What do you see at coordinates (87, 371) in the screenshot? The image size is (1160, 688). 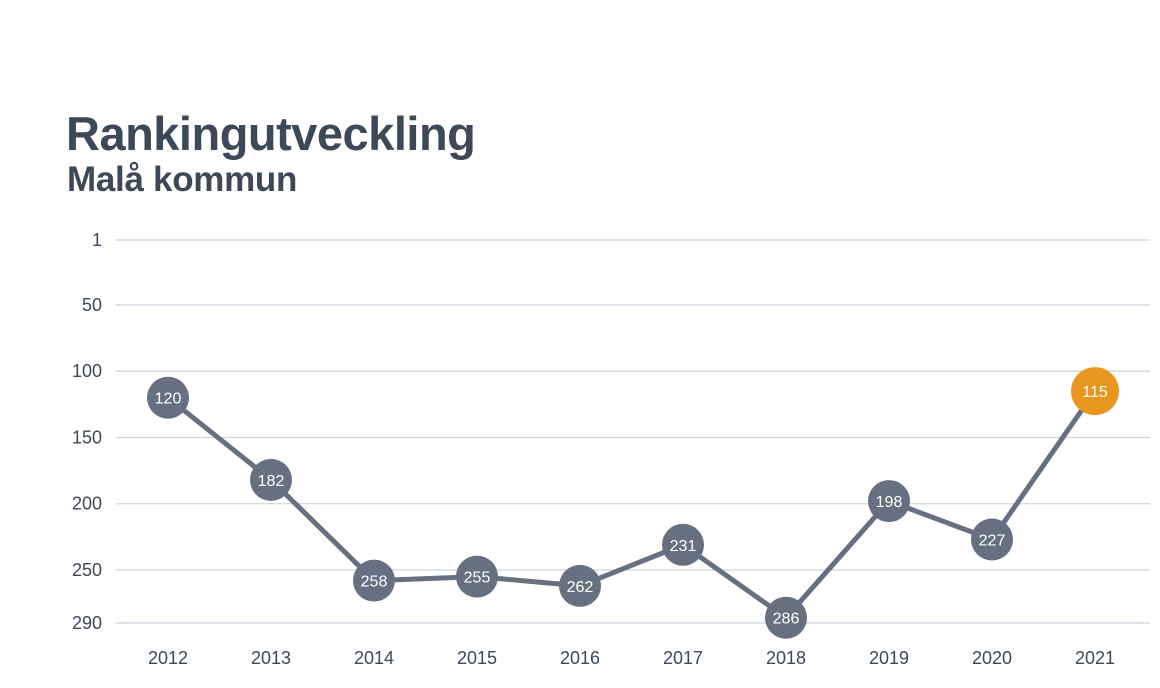 I see `y-tick-label: 100` at bounding box center [87, 371].